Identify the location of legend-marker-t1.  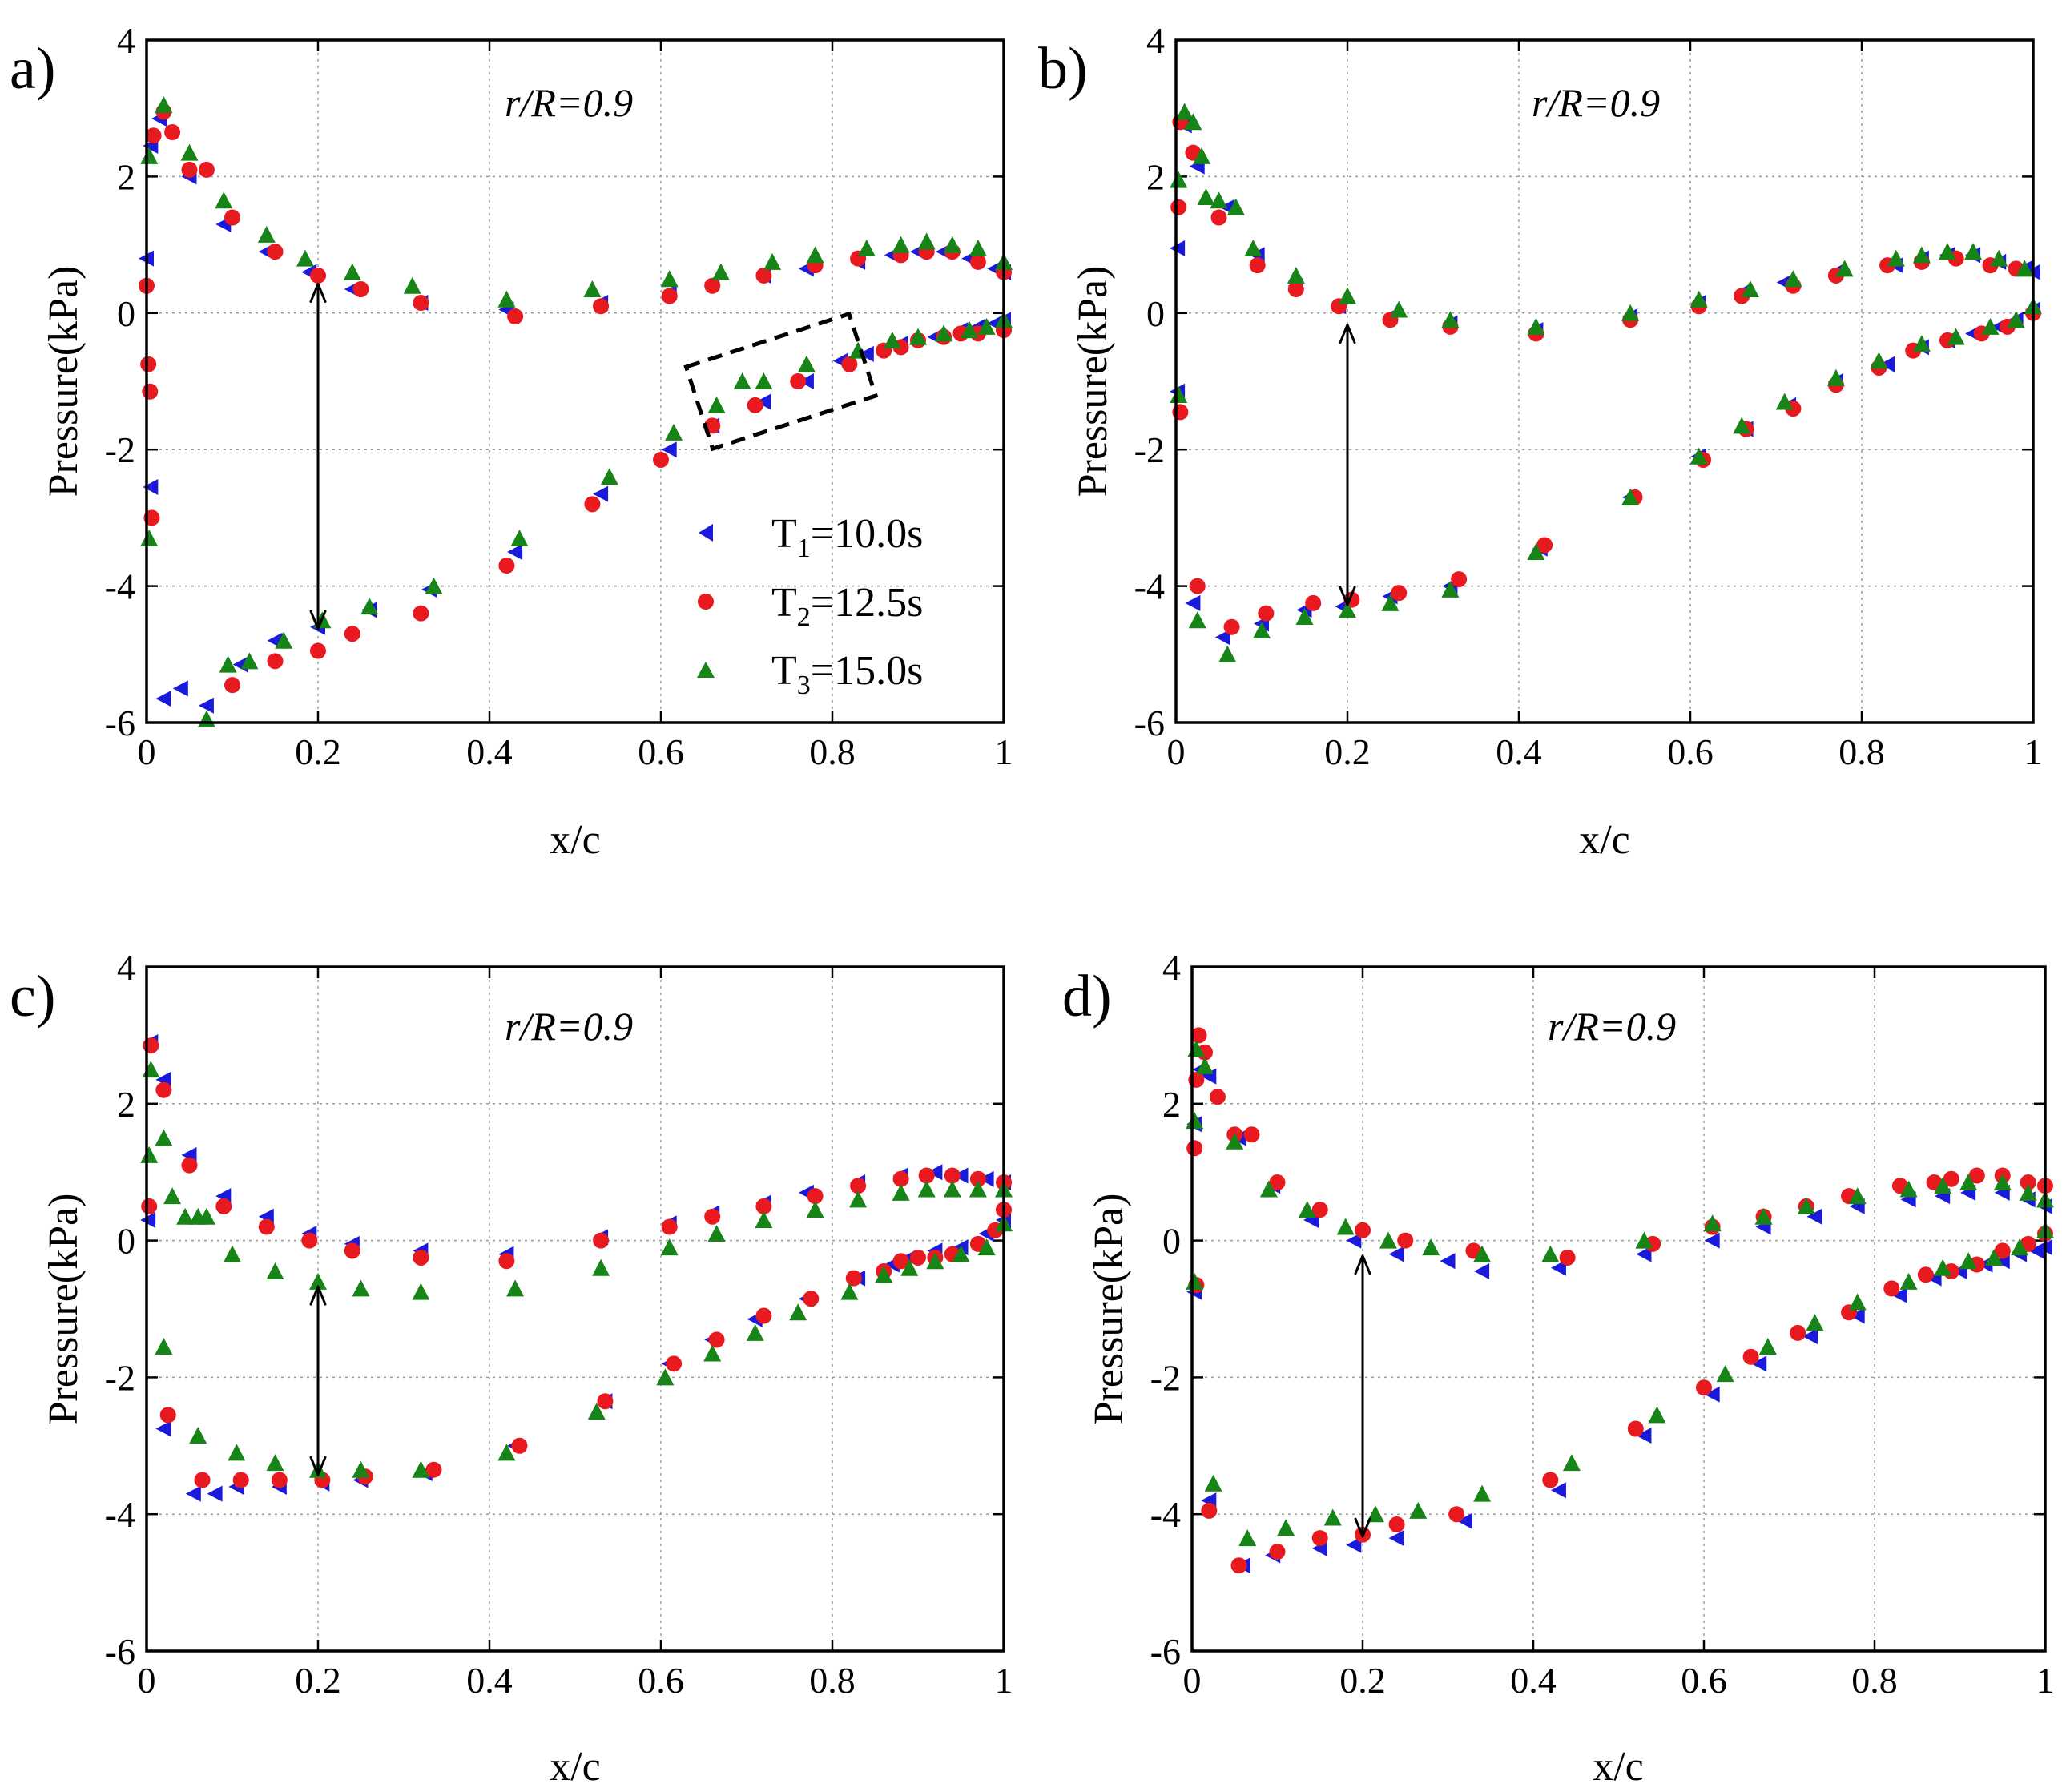
(706, 533).